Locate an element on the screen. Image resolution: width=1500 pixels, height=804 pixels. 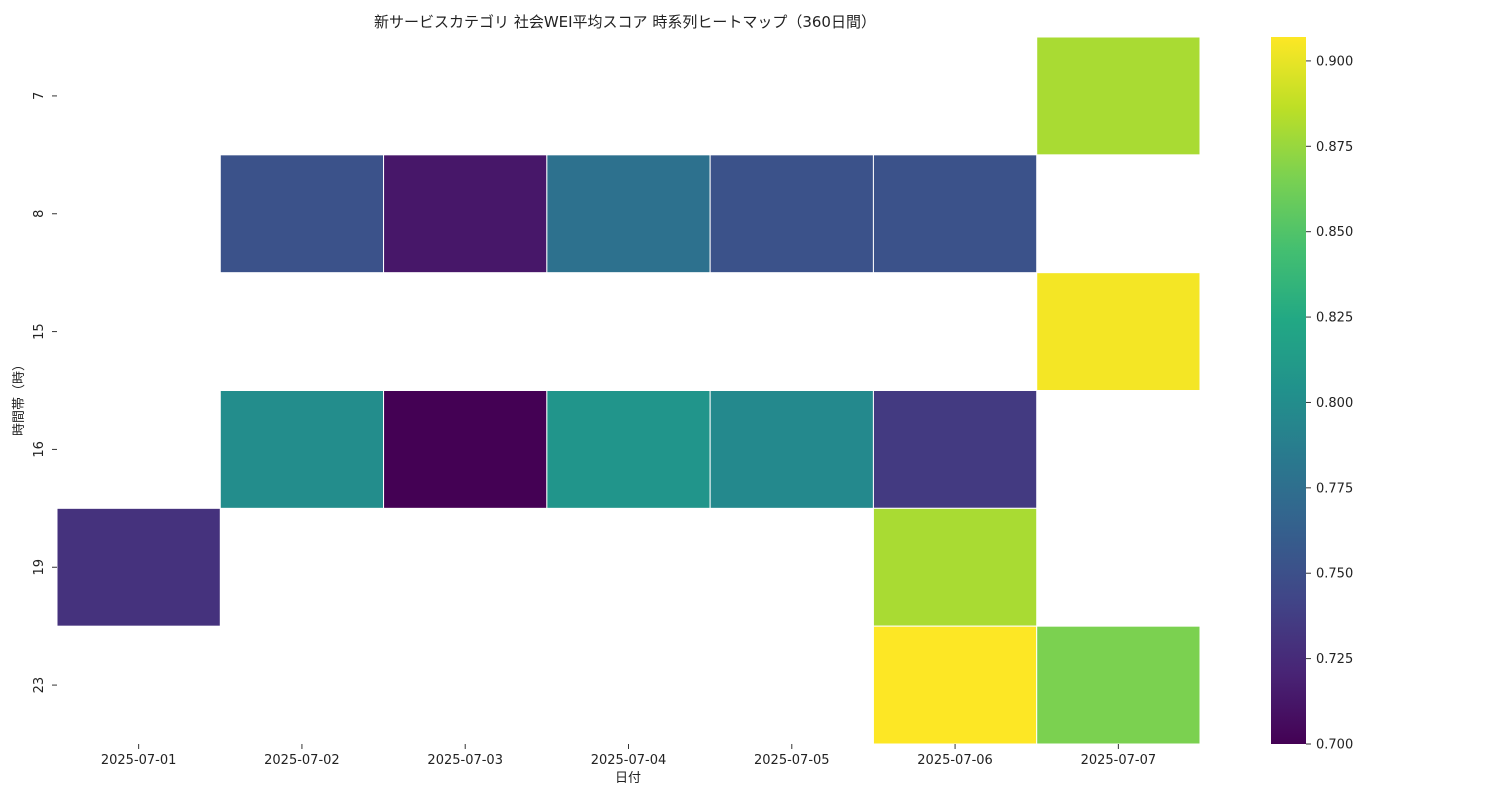
x-tick-label: 2025-07-01 is located at coordinates (139, 760).